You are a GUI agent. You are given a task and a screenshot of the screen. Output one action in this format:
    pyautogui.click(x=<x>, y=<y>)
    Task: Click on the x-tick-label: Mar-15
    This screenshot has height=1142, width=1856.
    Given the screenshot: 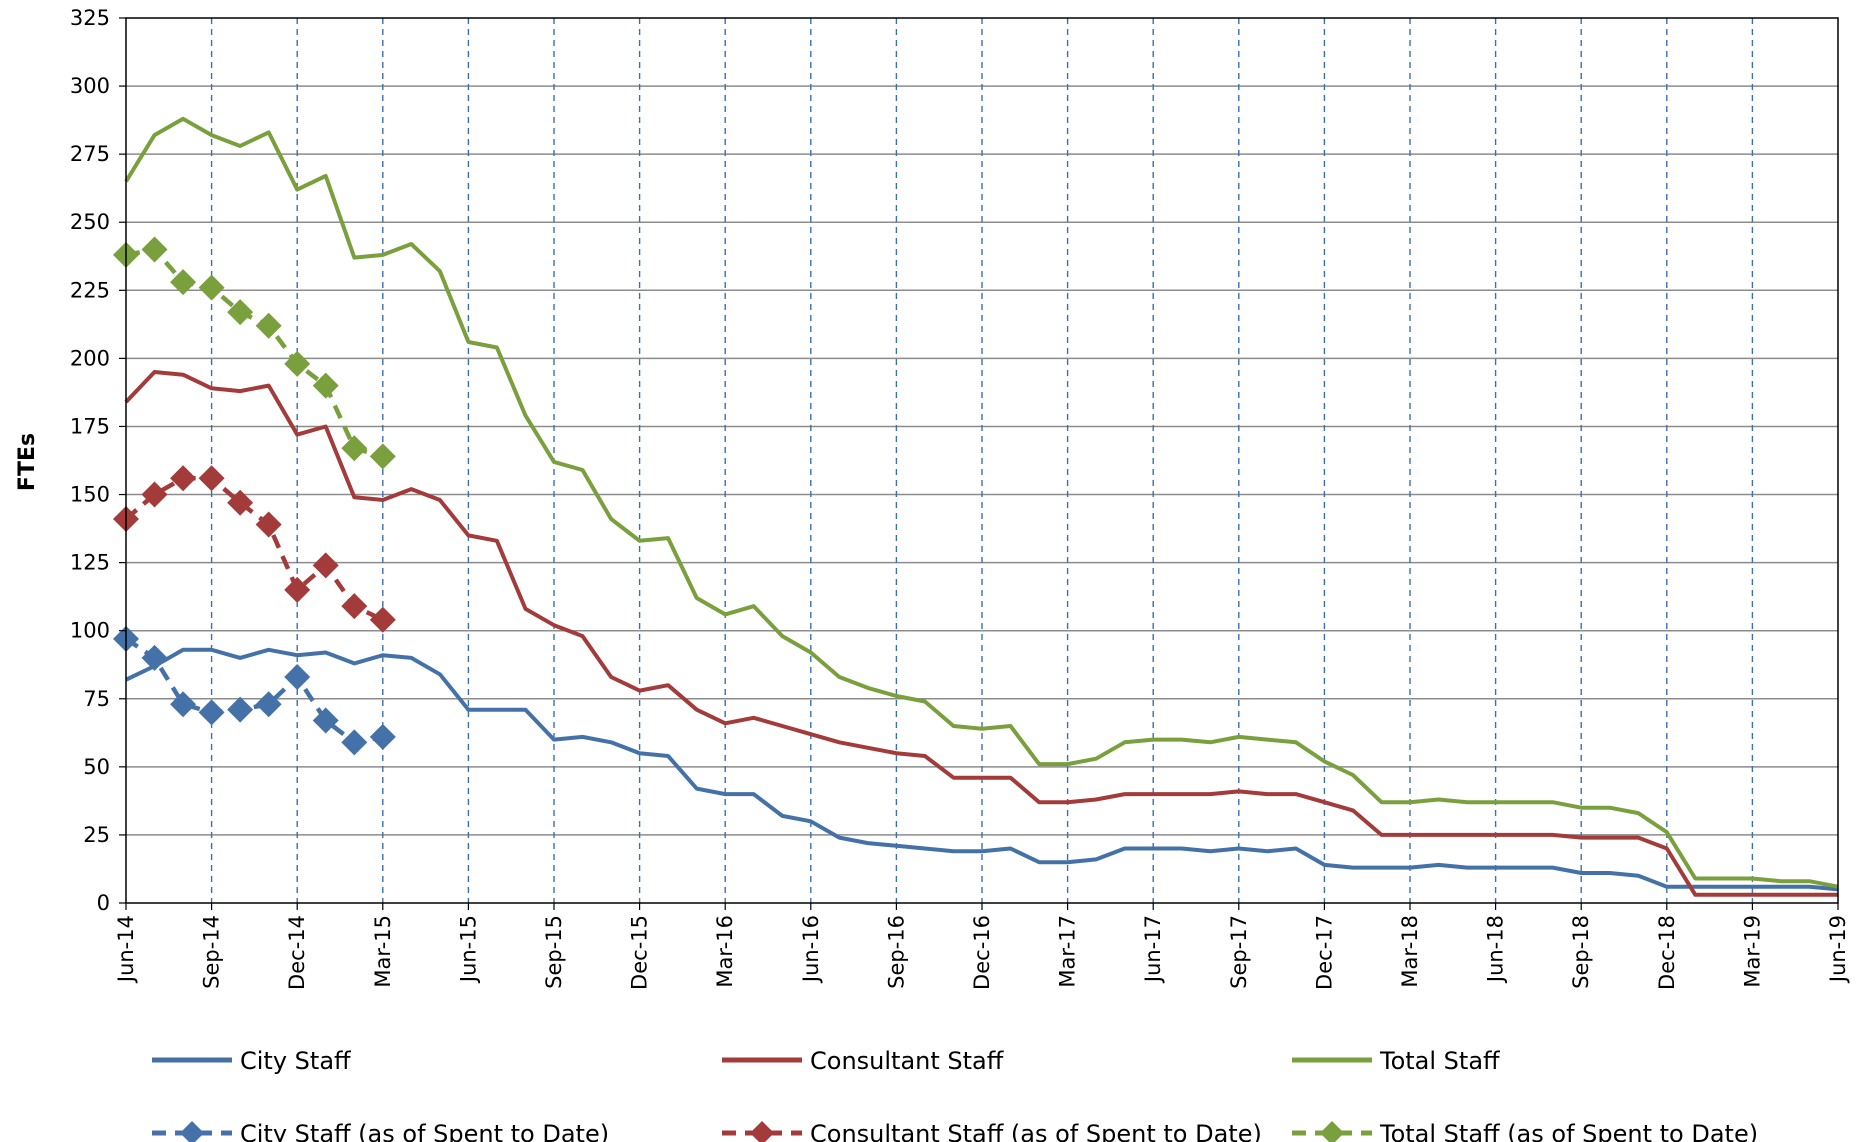 What is the action you would take?
    pyautogui.click(x=383, y=951)
    